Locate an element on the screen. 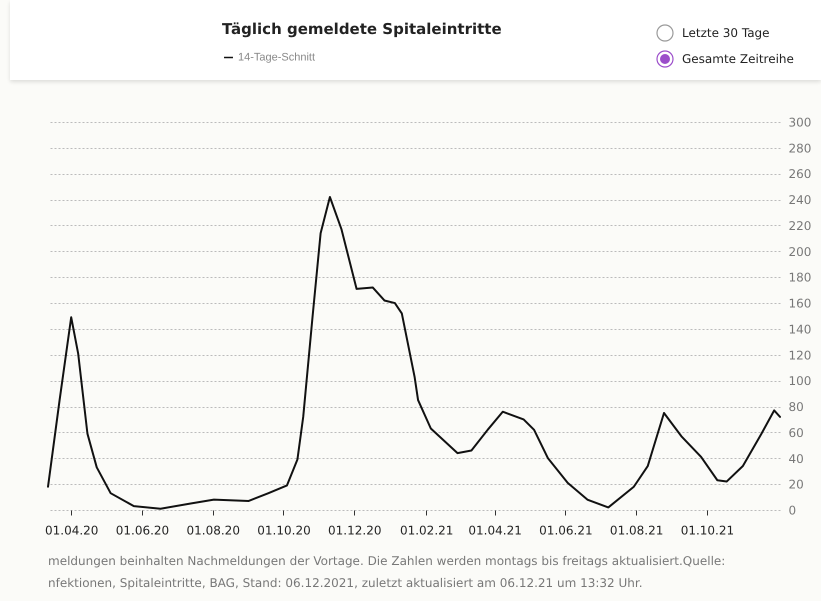 Image resolution: width=821 pixels, height=601 pixels. x-tick-label: 01.10.21 is located at coordinates (707, 531).